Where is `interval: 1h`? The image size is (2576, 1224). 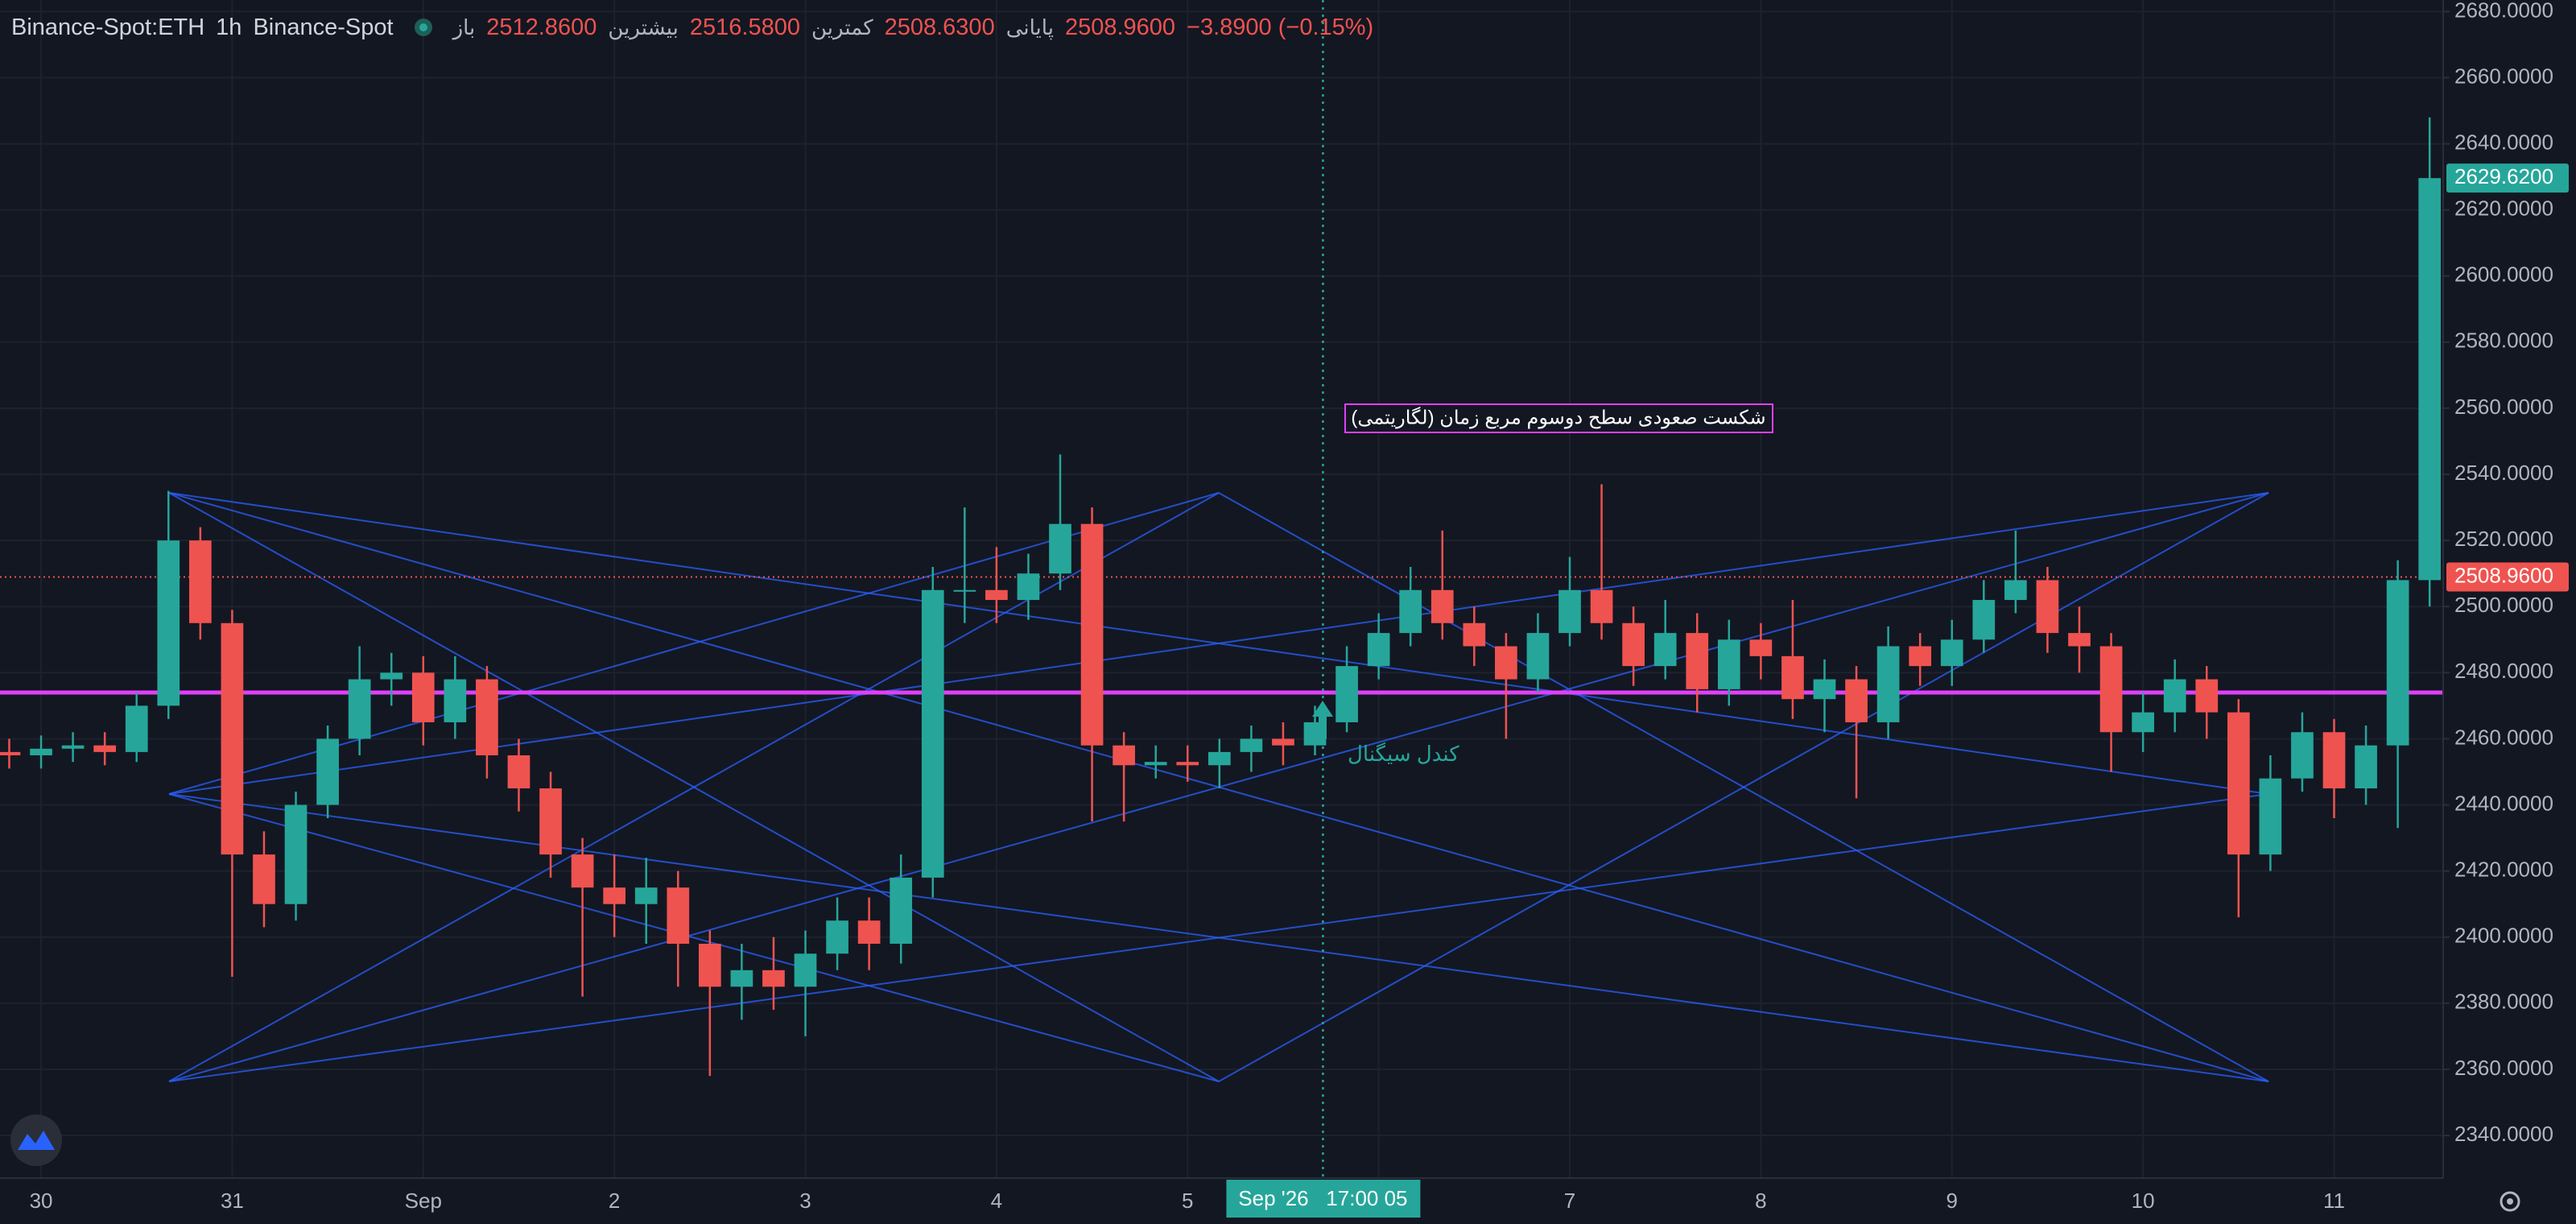
interval: 1h is located at coordinates (229, 27).